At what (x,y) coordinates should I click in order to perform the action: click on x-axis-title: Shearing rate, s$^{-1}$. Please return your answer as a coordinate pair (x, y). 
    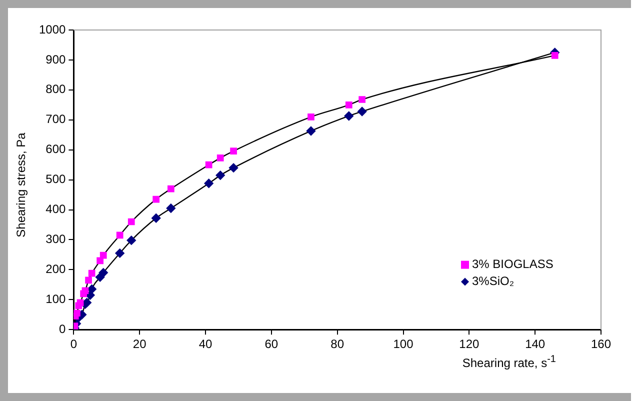
    Looking at the image, I should click on (509, 362).